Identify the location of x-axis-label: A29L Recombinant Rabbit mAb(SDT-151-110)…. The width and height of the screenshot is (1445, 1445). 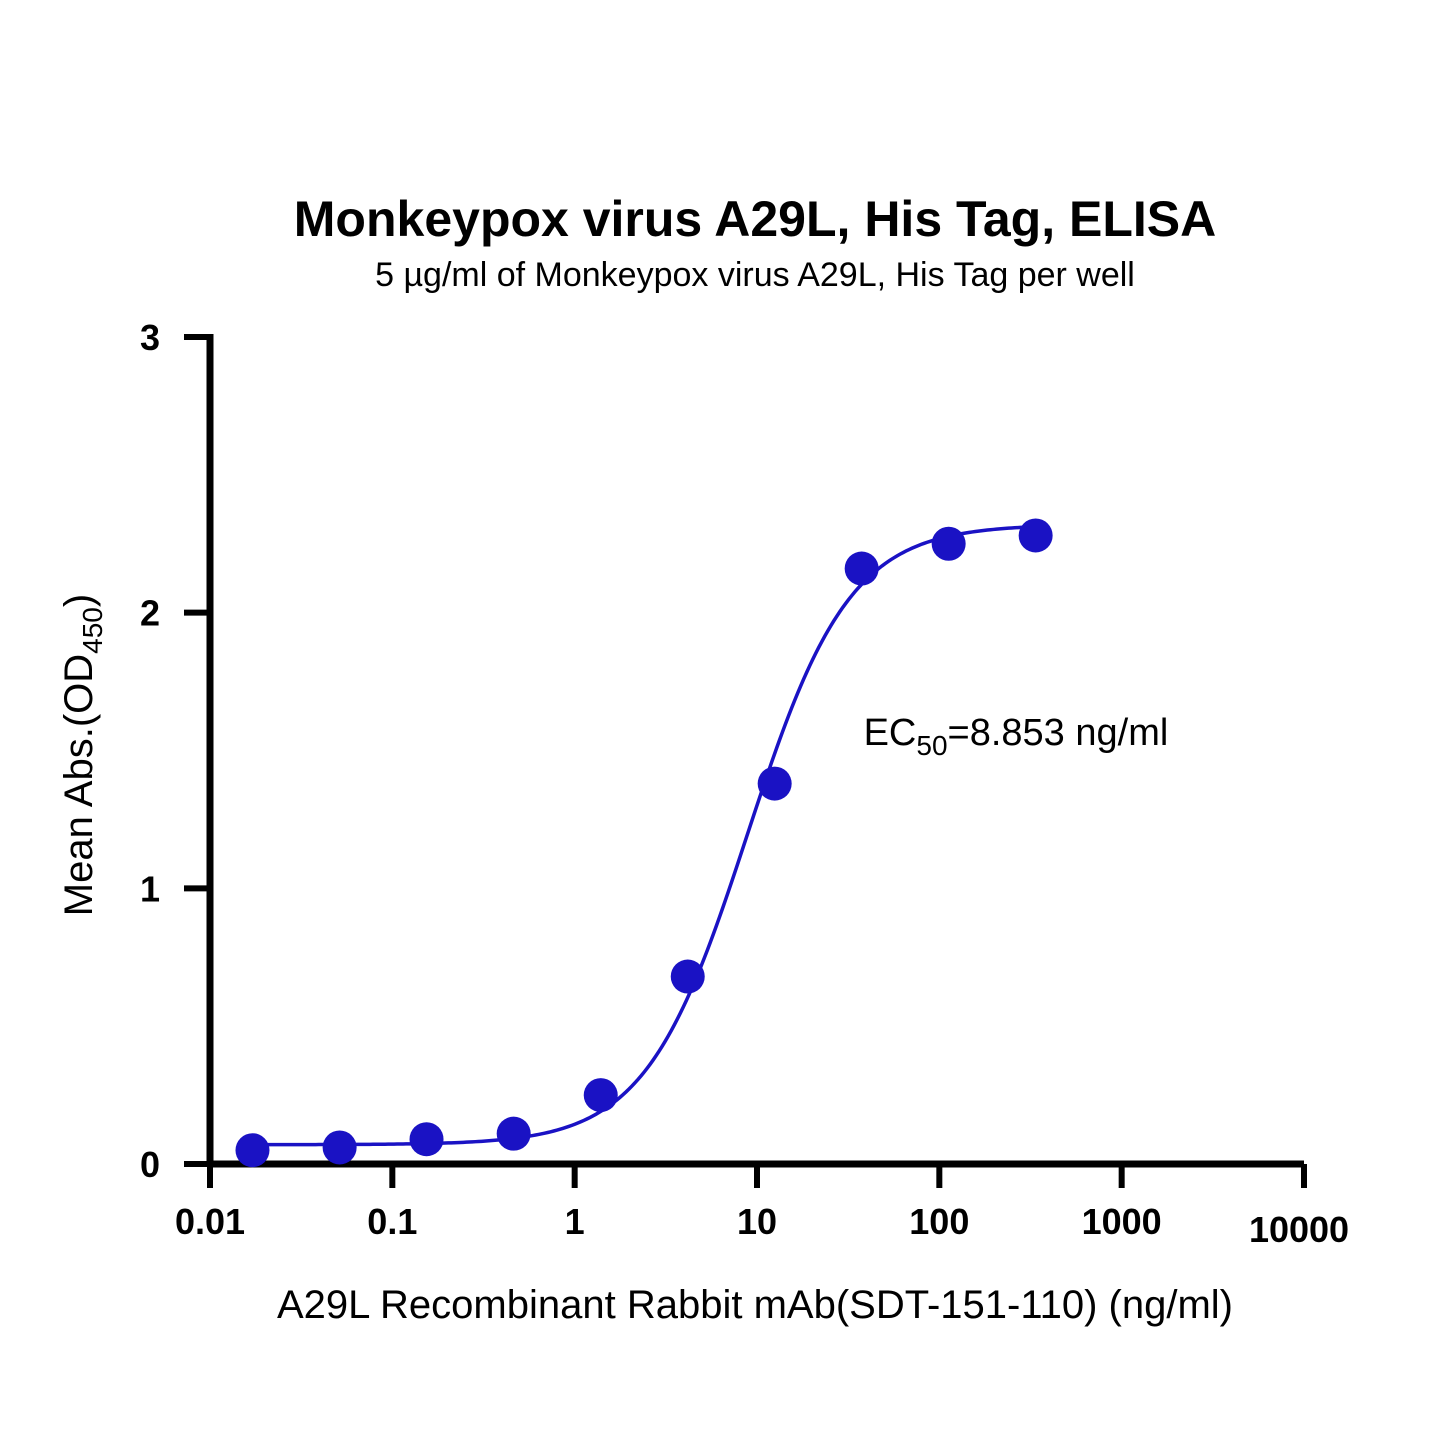
(755, 1305).